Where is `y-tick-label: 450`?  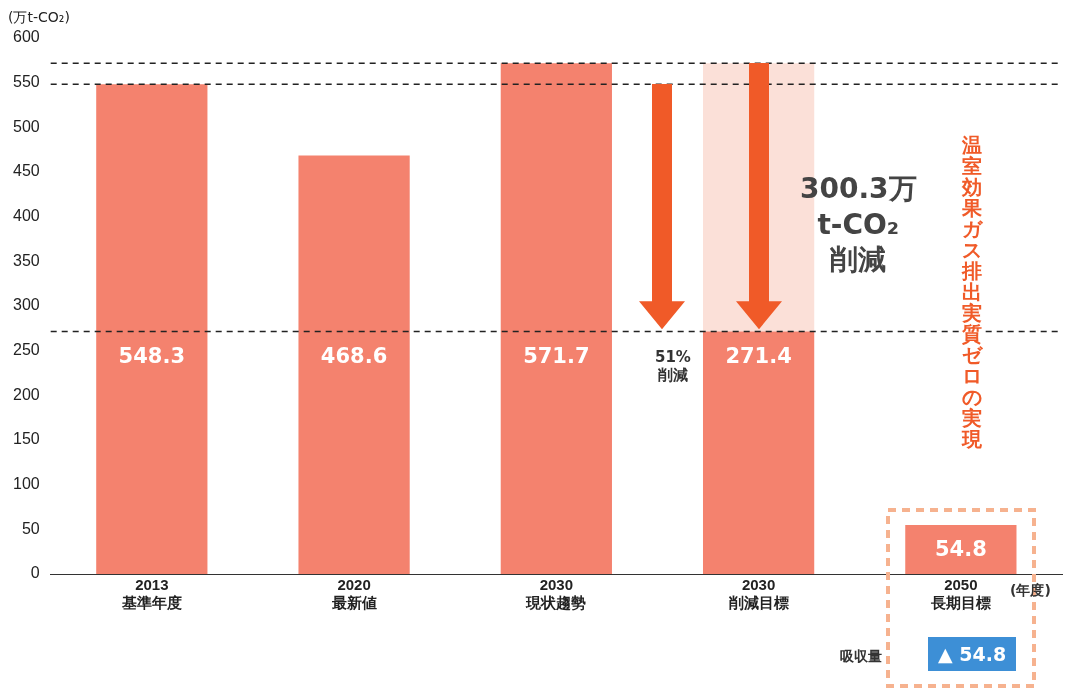 y-tick-label: 450 is located at coordinates (26, 171).